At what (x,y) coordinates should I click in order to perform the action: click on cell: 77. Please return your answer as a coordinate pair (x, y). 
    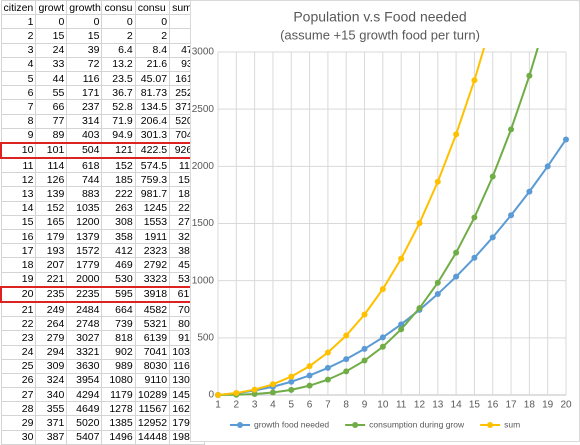
    Looking at the image, I should click on (51, 121).